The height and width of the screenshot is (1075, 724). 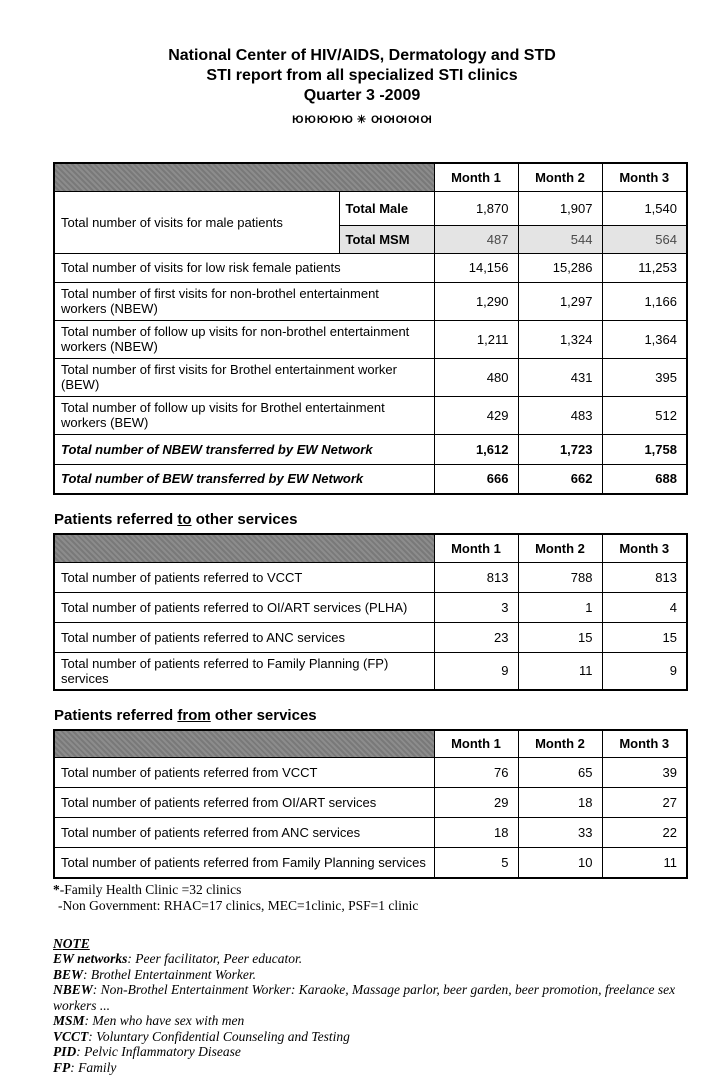 I want to click on cell-value: 39, so click(x=644, y=773).